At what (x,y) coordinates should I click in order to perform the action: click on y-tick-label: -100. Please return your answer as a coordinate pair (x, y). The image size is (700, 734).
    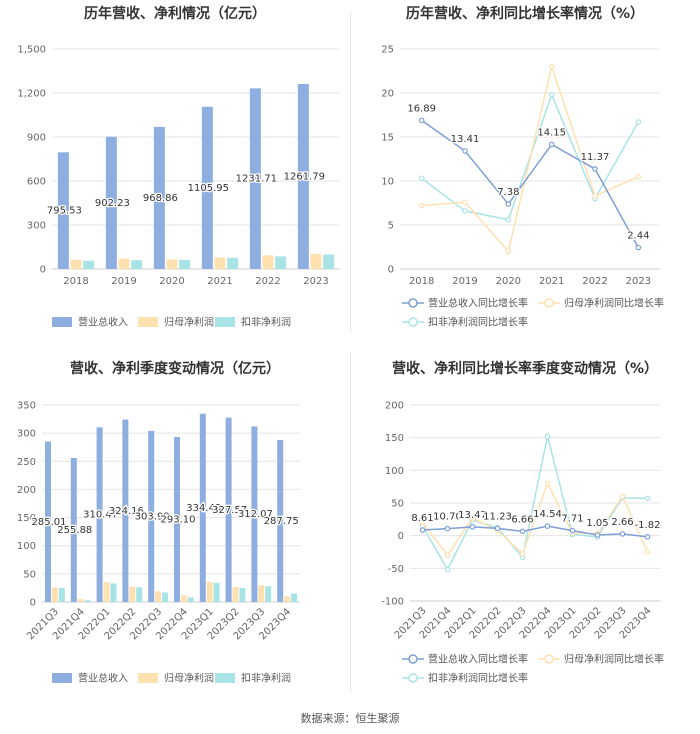
    Looking at the image, I should click on (392, 602).